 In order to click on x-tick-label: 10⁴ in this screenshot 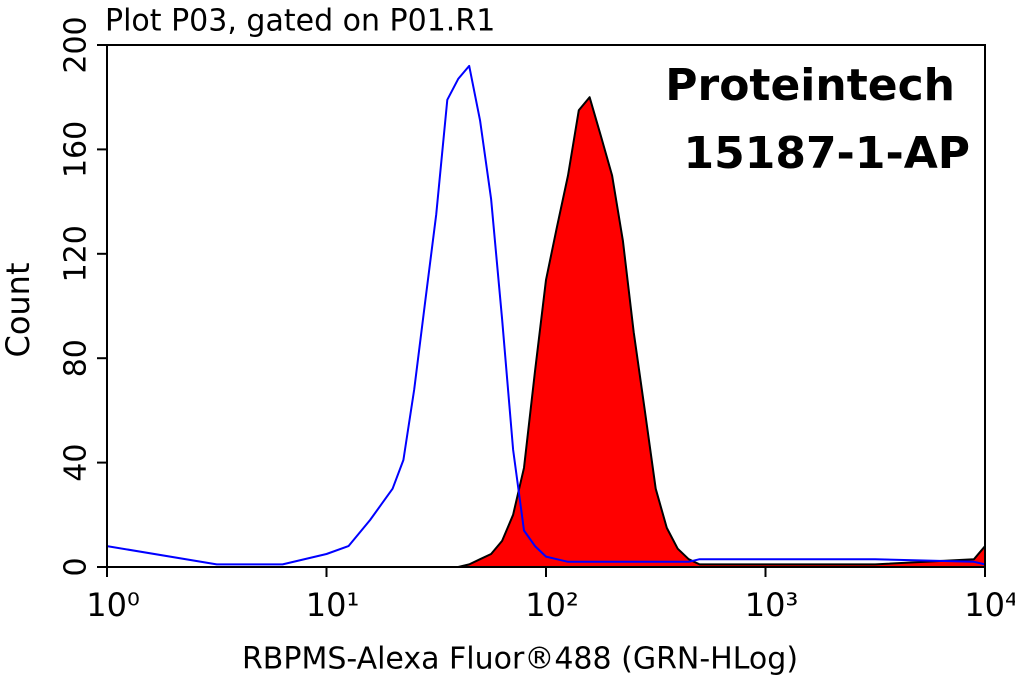, I will do `click(989, 605)`.